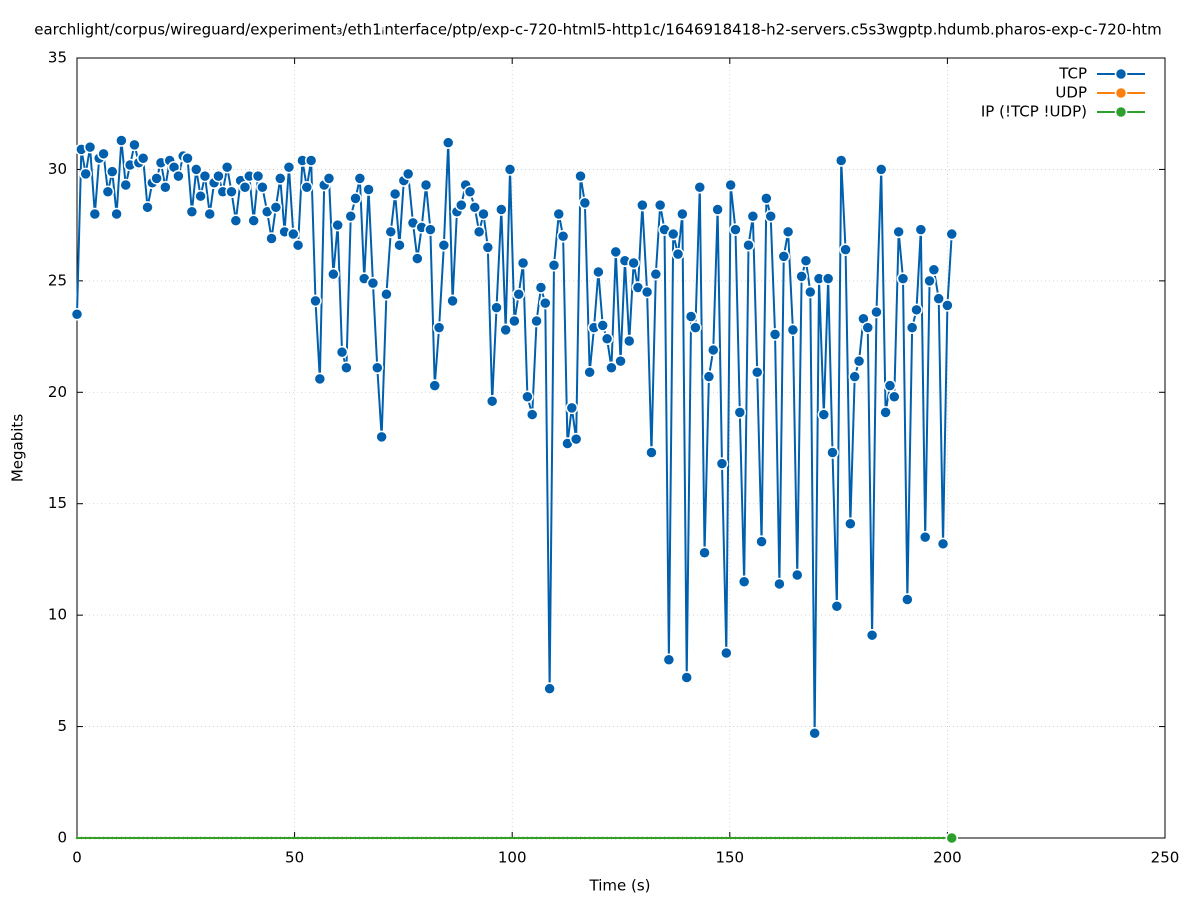  What do you see at coordinates (1072, 74) in the screenshot?
I see `legend-label: TCP` at bounding box center [1072, 74].